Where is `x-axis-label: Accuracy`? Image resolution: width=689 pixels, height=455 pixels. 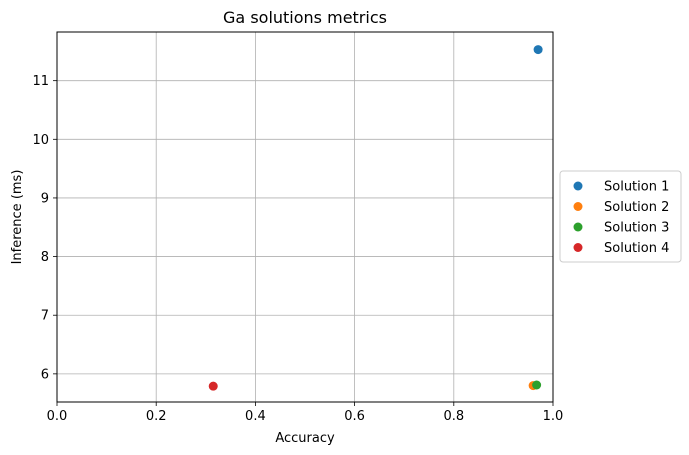 x-axis-label: Accuracy is located at coordinates (305, 438).